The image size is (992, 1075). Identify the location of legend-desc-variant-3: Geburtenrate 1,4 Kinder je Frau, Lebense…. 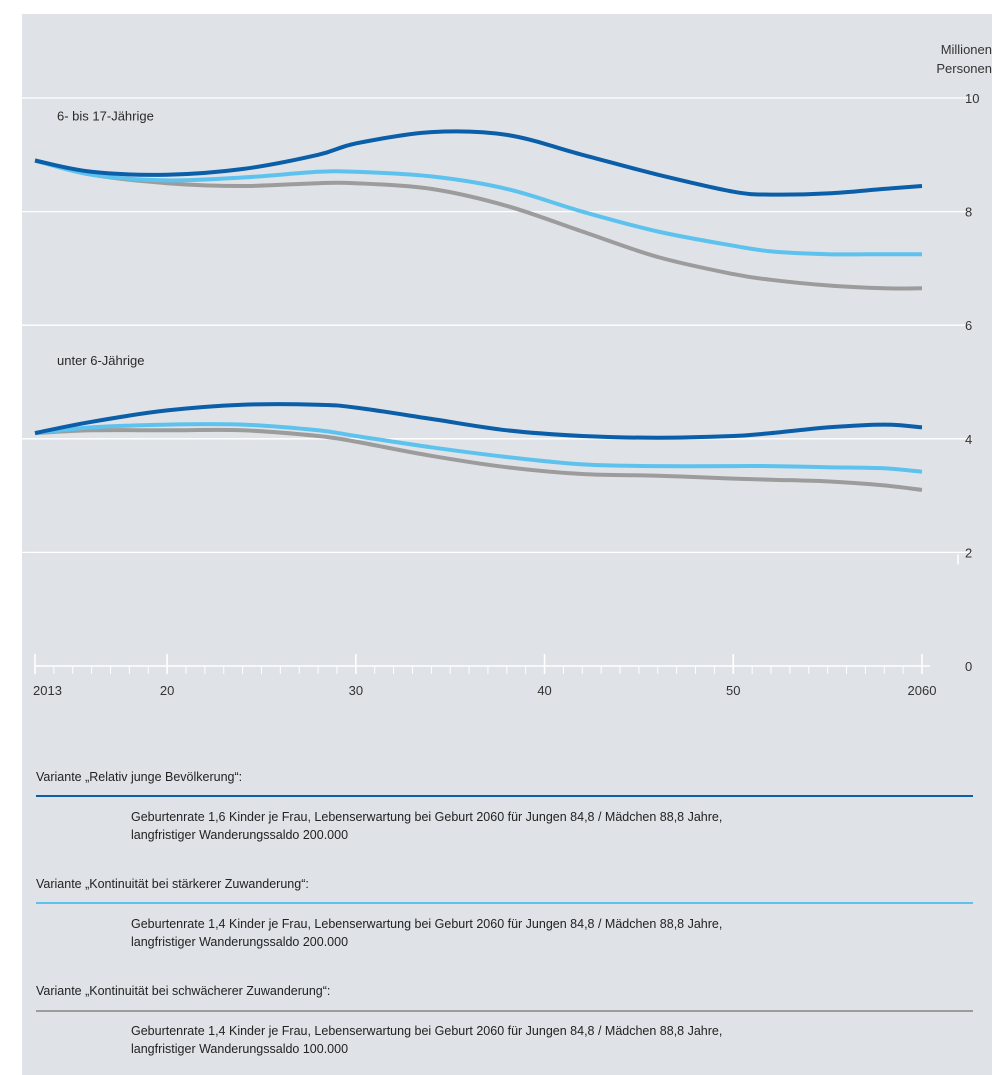
(551, 1040).